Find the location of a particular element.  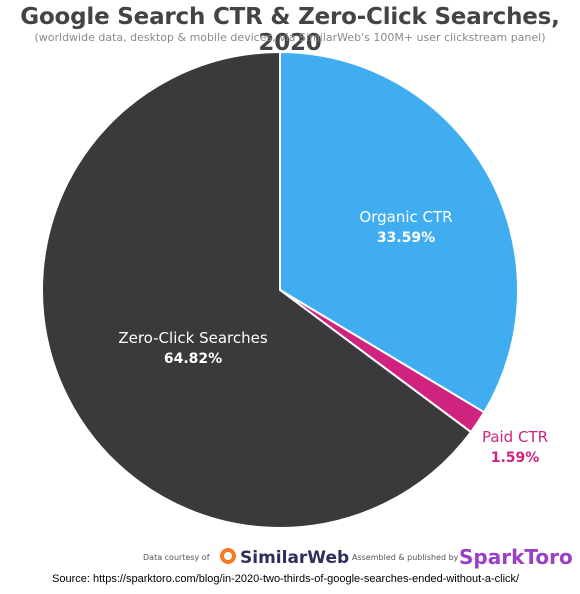

label-zero-click: Zero-Click Searches is located at coordinates (192, 338).